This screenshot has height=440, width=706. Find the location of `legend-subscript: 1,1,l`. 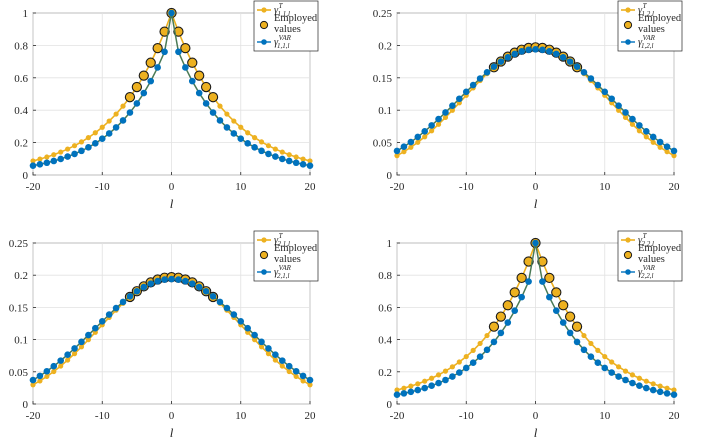

legend-subscript: 1,1,l is located at coordinates (284, 14).